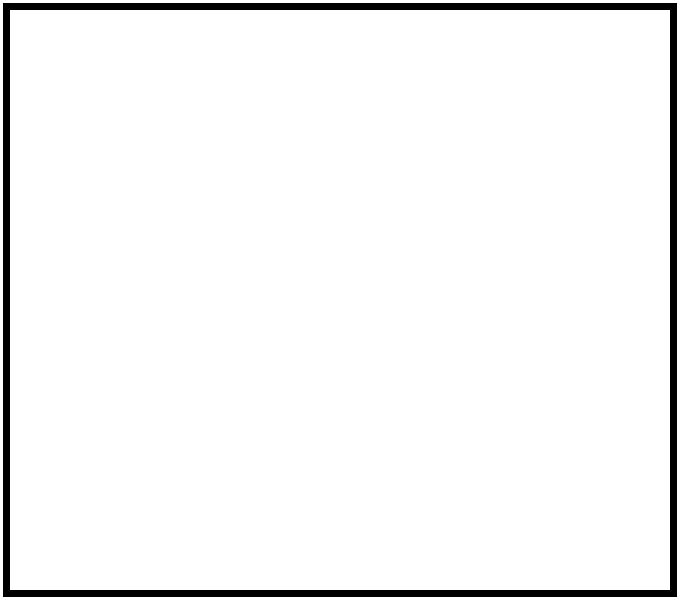 The image size is (680, 600). Describe the element at coordinates (390, 148) in the screenshot. I see `label-other-percent: 1%` at that location.